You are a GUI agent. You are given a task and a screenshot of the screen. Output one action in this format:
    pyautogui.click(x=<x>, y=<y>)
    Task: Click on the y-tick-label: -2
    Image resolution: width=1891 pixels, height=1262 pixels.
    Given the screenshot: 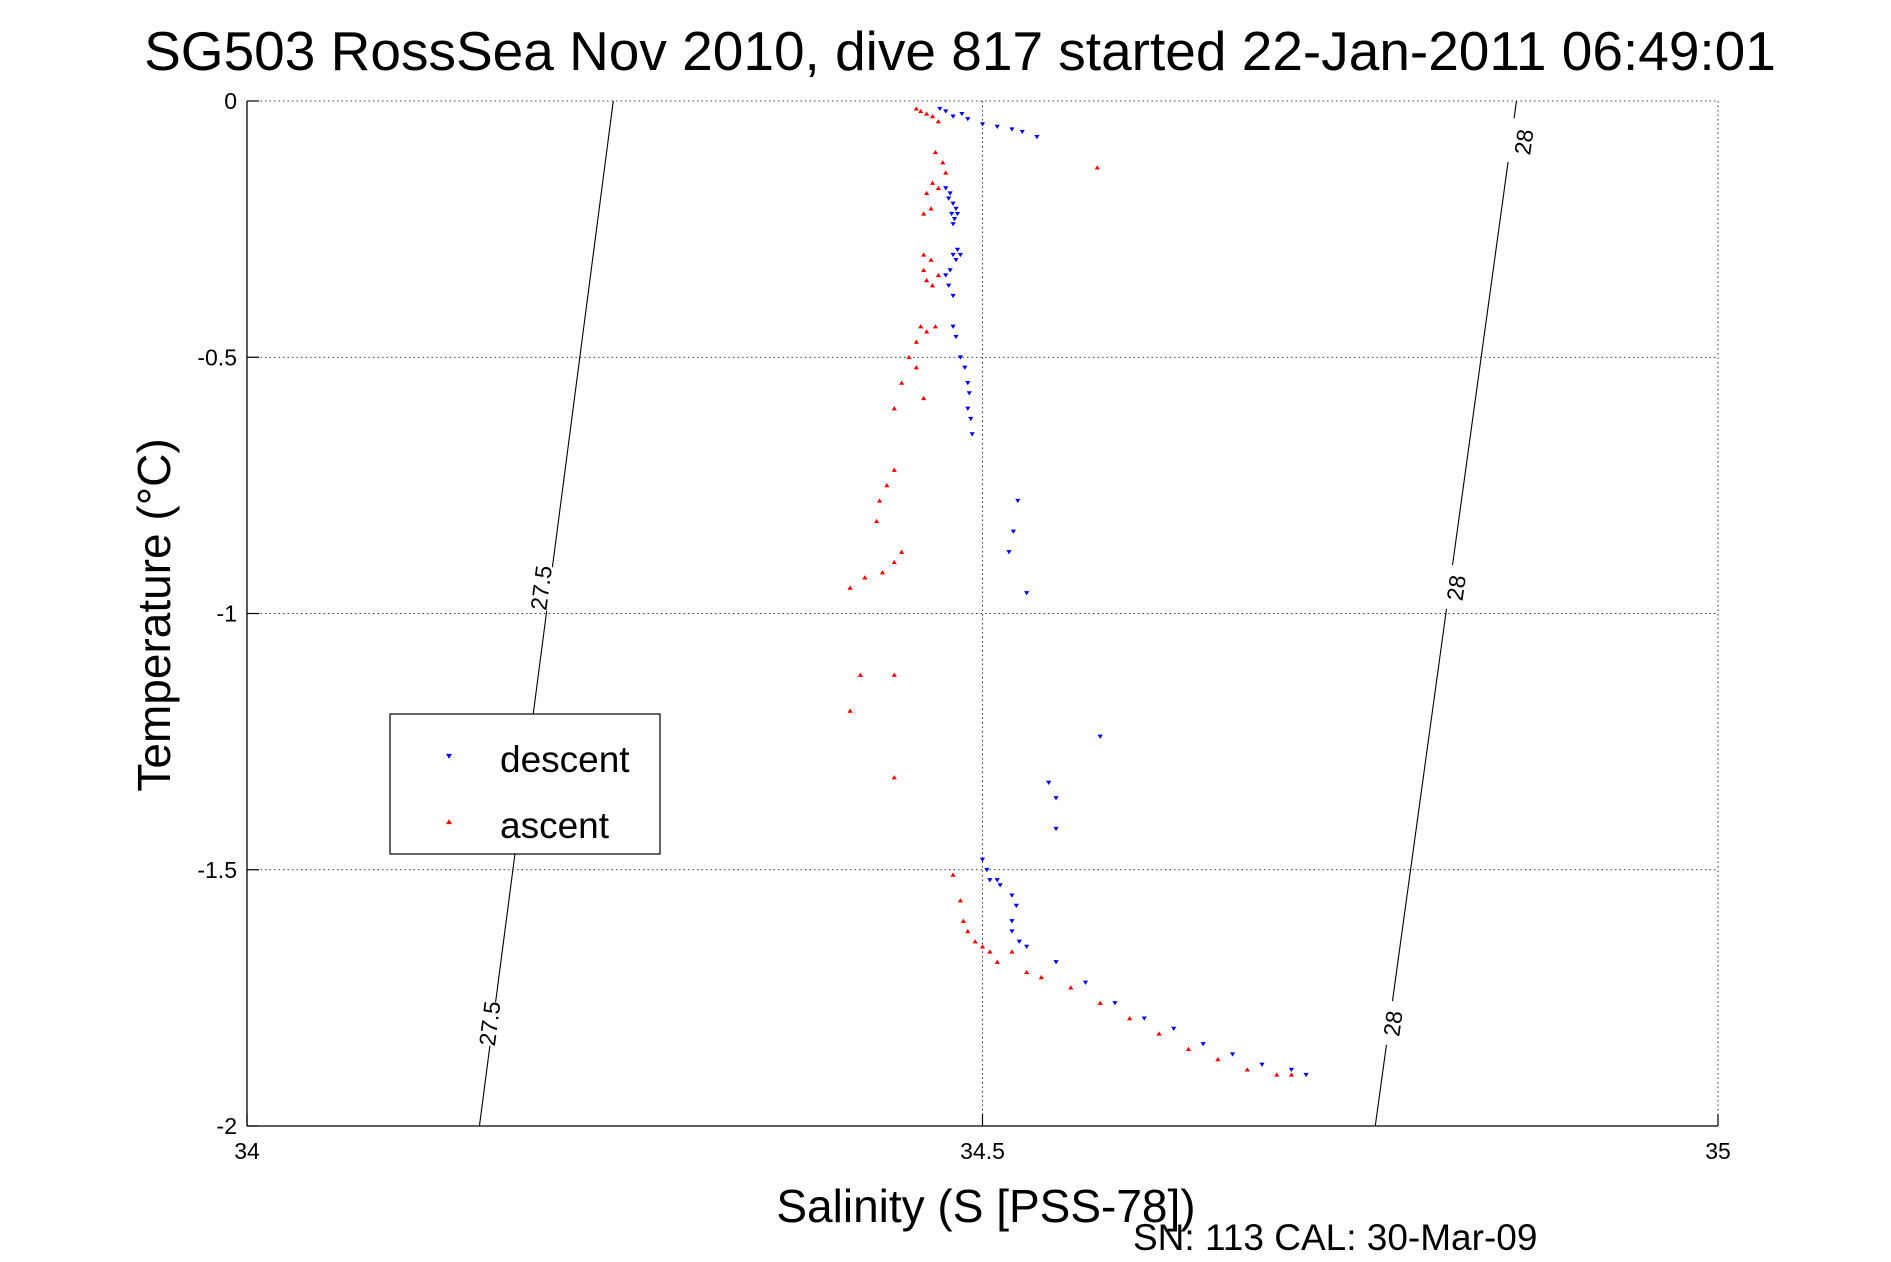 What is the action you would take?
    pyautogui.click(x=227, y=1126)
    